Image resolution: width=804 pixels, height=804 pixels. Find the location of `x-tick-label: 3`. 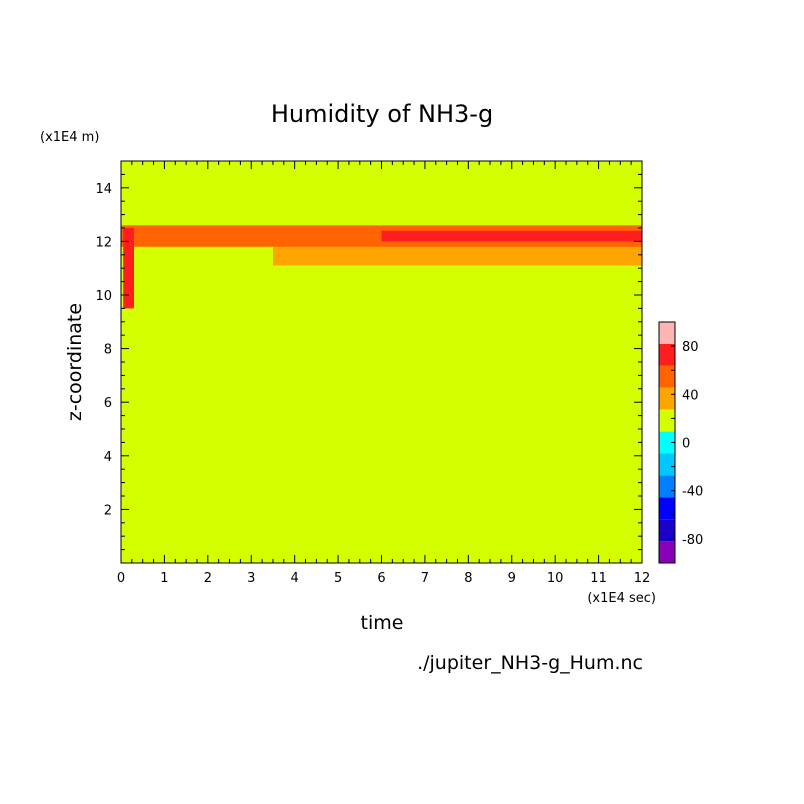

x-tick-label: 3 is located at coordinates (251, 578).